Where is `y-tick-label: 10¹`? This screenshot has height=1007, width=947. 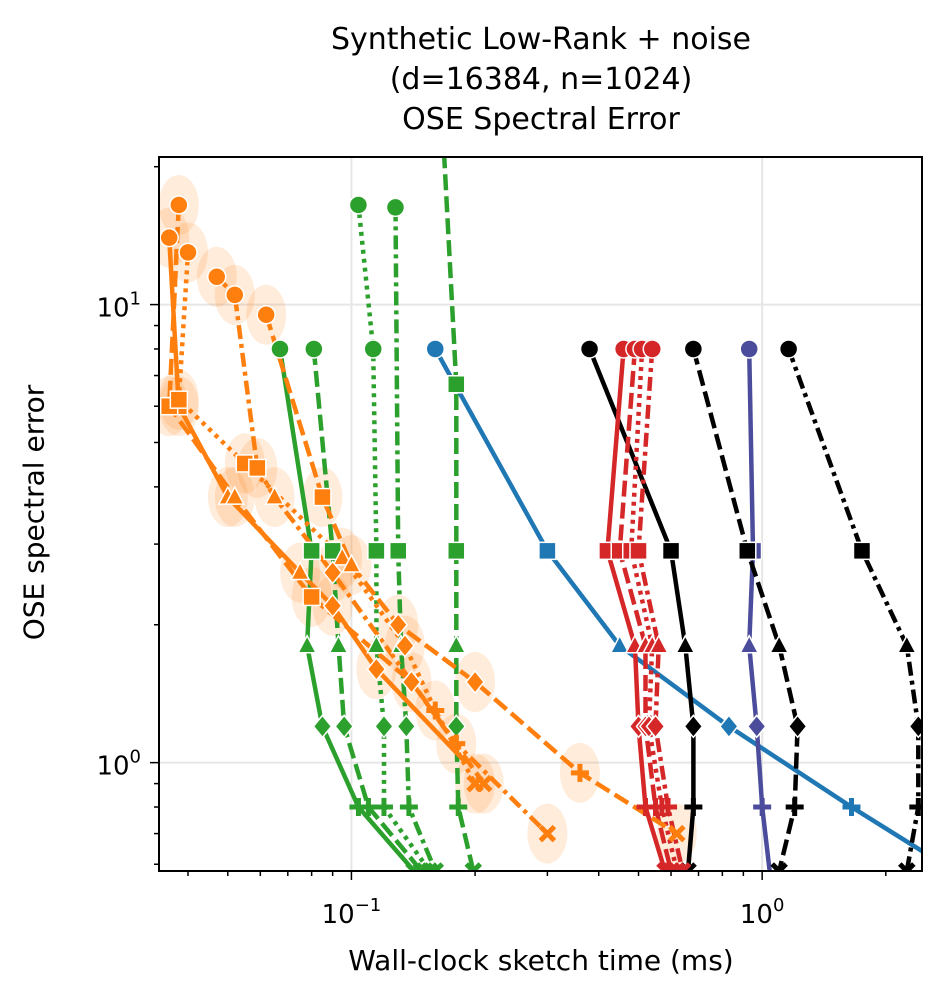
y-tick-label: 10¹ is located at coordinates (118, 306).